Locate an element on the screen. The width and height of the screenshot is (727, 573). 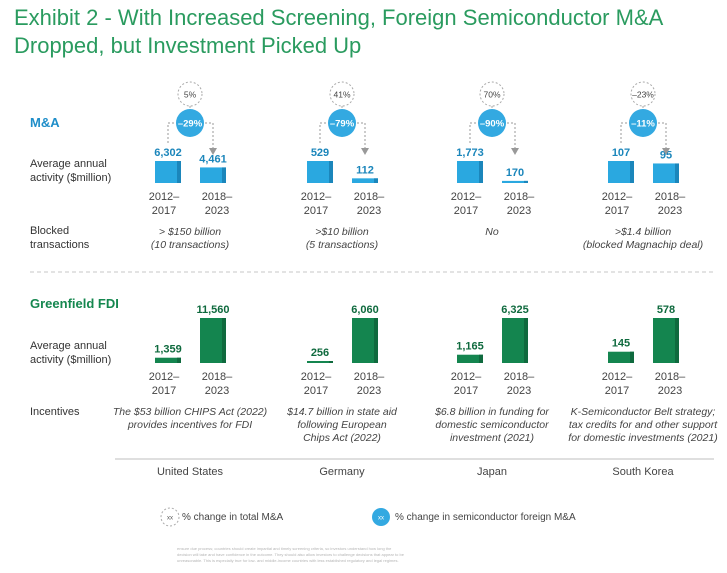
legend-total-label: % change in total M&A is located at coordinates (233, 517).